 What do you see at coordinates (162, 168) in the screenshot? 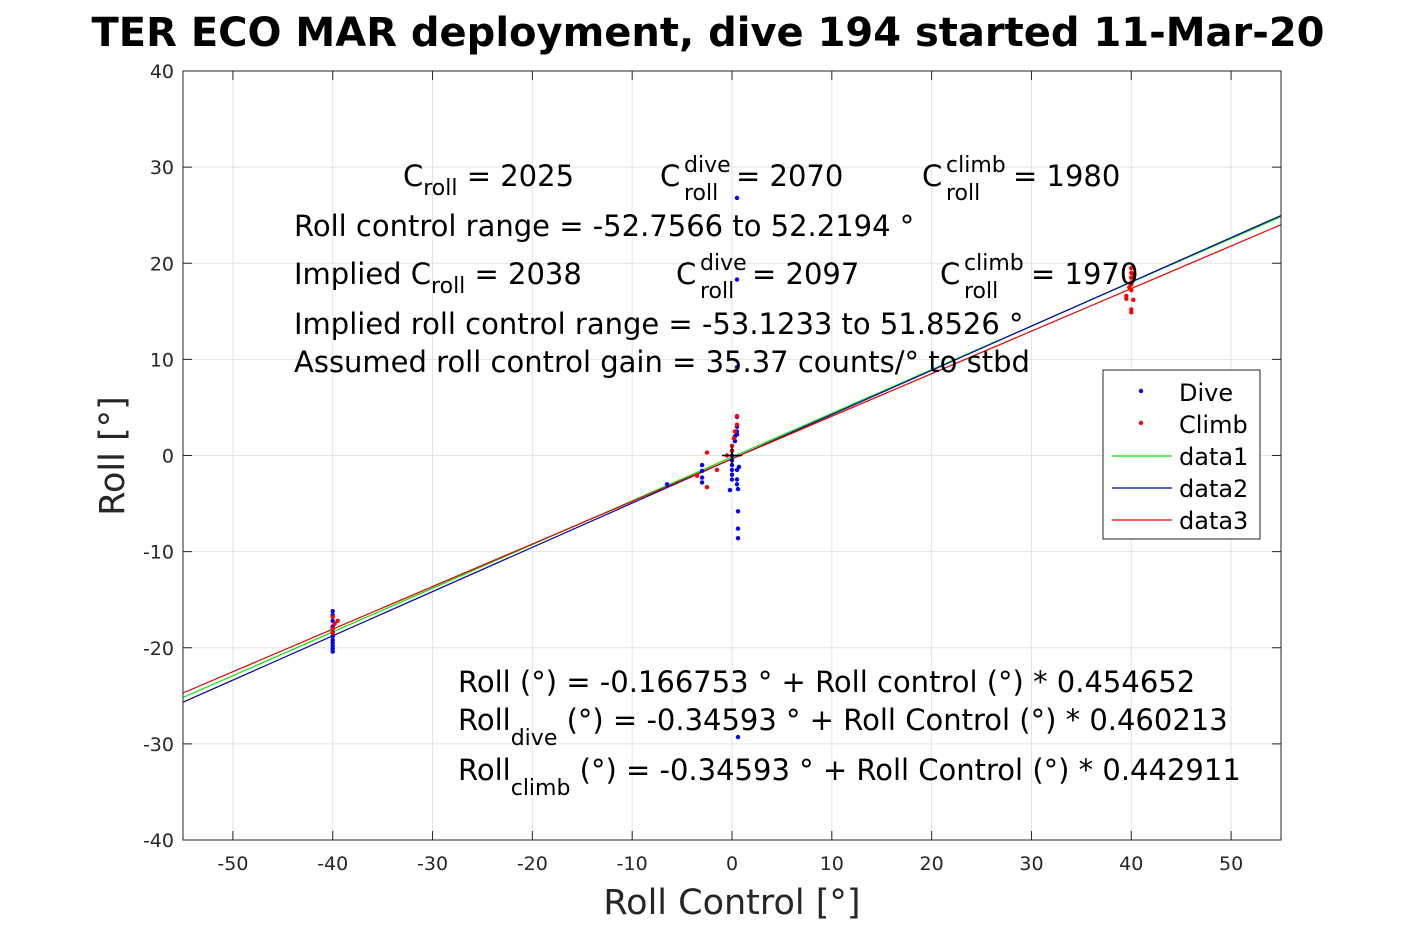
I see `y-tick-label: 30` at bounding box center [162, 168].